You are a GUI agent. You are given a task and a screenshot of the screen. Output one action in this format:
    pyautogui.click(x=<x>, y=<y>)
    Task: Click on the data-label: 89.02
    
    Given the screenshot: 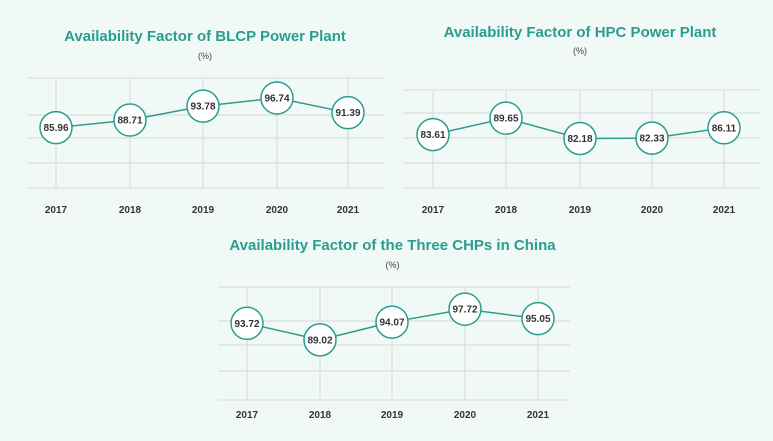 What is the action you would take?
    pyautogui.click(x=319, y=340)
    